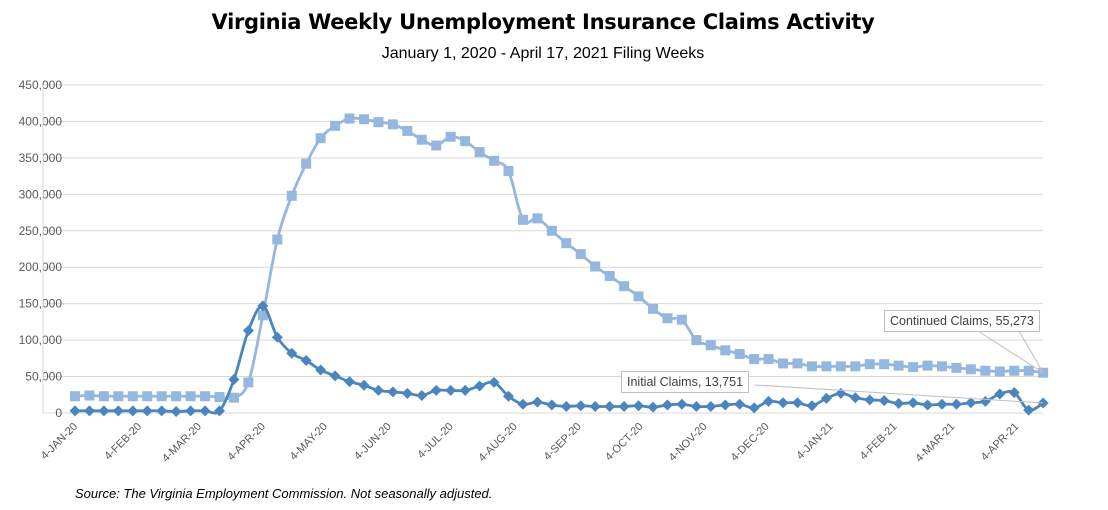 Image resolution: width=1108 pixels, height=510 pixels. Describe the element at coordinates (563, 442) in the screenshot. I see `x-tick-label: 4-SEP-20` at that location.